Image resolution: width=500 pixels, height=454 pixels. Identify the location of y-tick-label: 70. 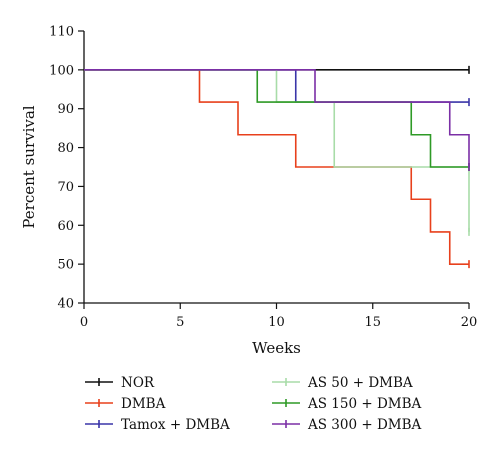
(65, 187).